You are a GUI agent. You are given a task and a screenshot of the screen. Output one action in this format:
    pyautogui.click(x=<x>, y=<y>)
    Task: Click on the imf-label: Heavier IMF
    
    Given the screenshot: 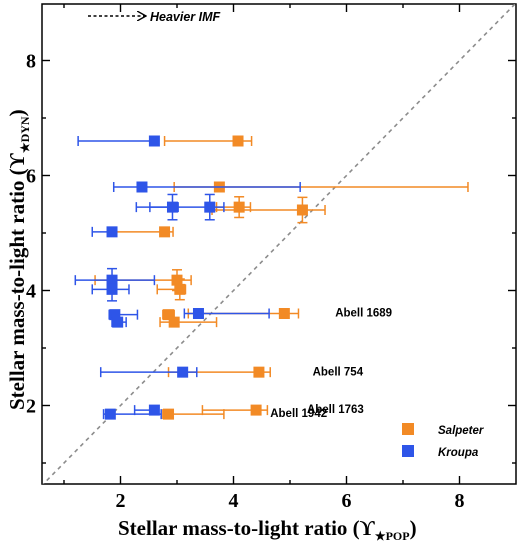 What is the action you would take?
    pyautogui.click(x=185, y=17)
    